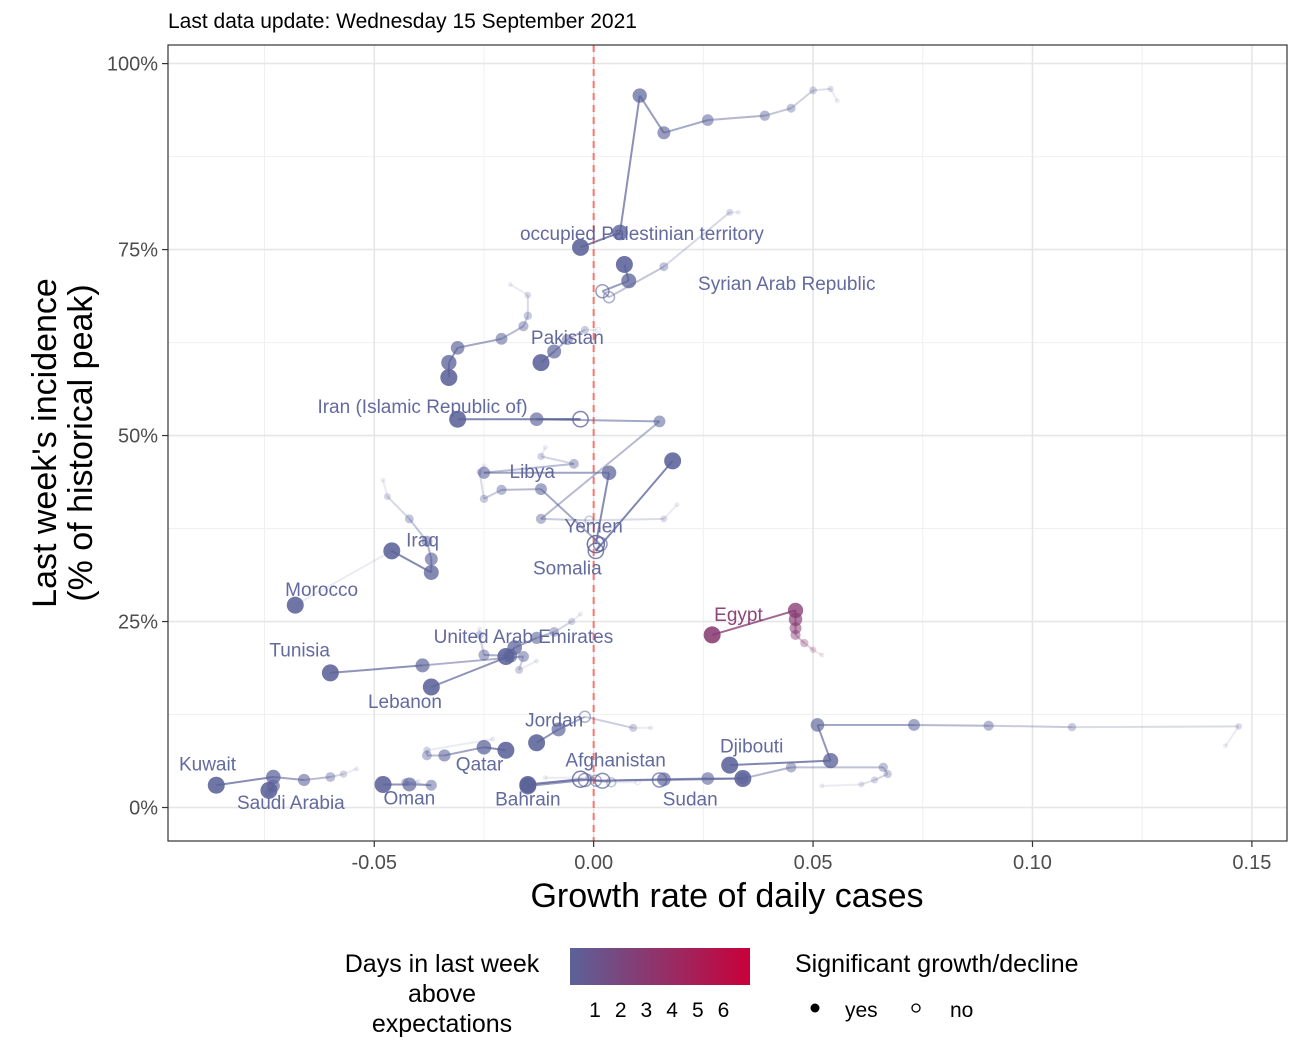 The image size is (1299, 1062). I want to click on country-label: Saudi Arabia, so click(291, 803).